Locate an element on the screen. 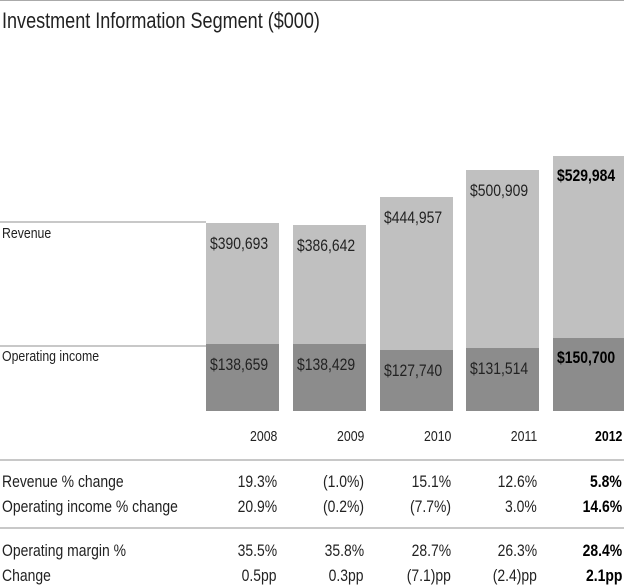  table-row-label: Operating margin % is located at coordinates (64, 550).